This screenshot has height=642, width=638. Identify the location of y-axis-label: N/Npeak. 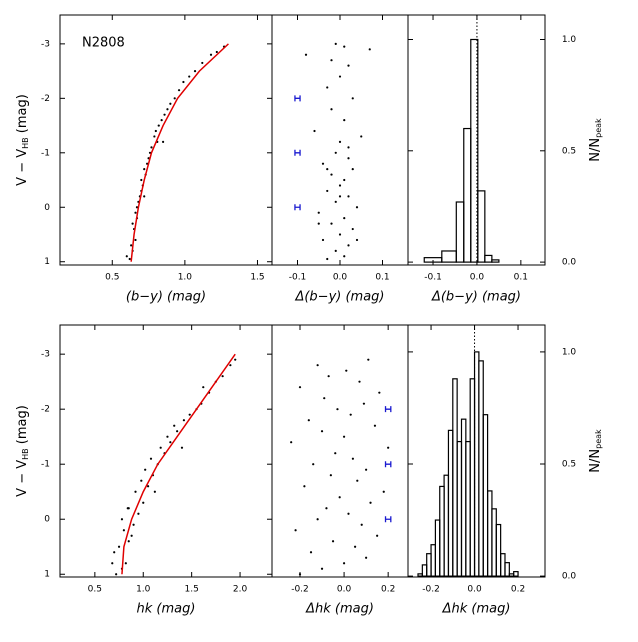
(595, 140).